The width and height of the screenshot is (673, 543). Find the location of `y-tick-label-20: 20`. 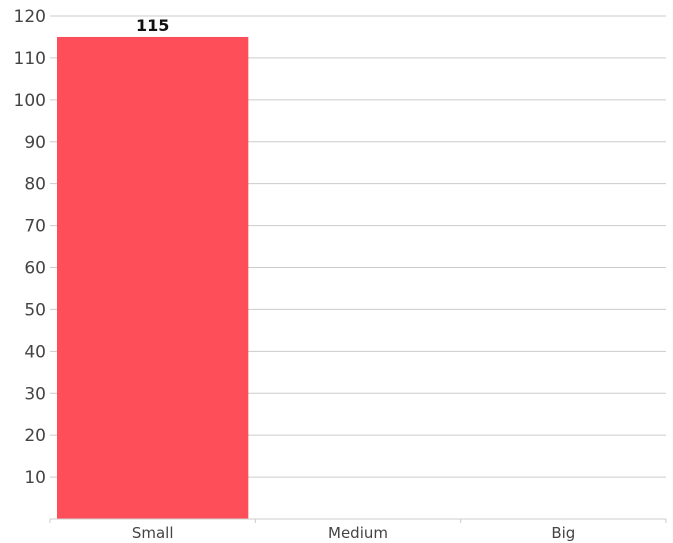

y-tick-label-20: 20 is located at coordinates (35, 436).